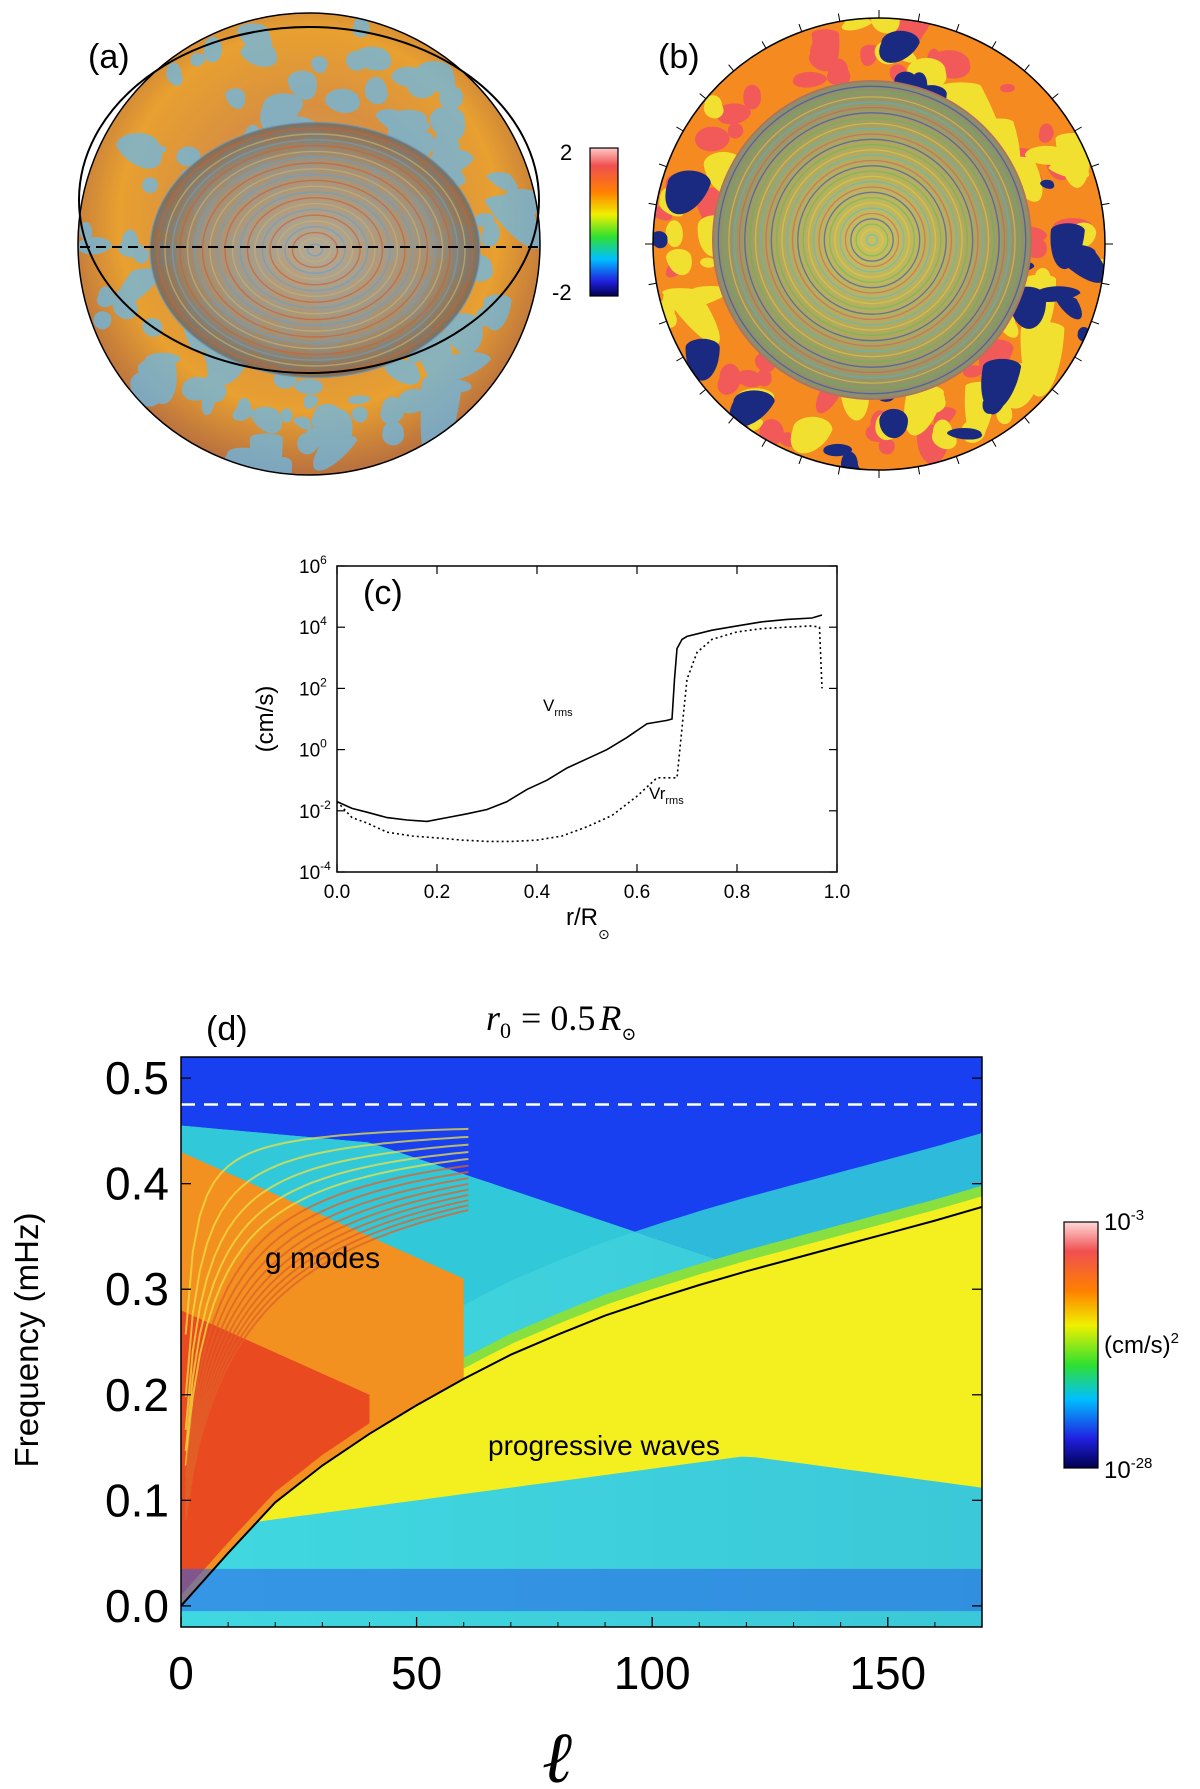 This screenshot has height=1789, width=1200. What do you see at coordinates (26, 1340) in the screenshot?
I see `panel-d-ylabel: Frequency (mHz)` at bounding box center [26, 1340].